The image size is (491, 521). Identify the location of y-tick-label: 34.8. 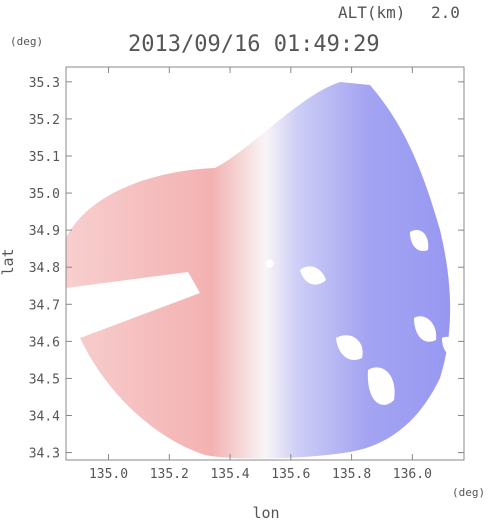
(44, 268).